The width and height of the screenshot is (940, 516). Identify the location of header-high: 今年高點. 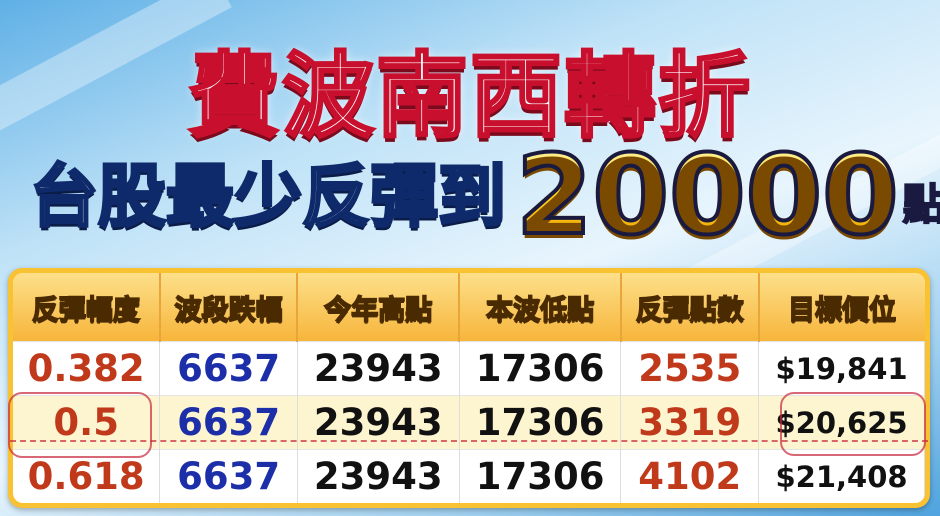
(379, 307).